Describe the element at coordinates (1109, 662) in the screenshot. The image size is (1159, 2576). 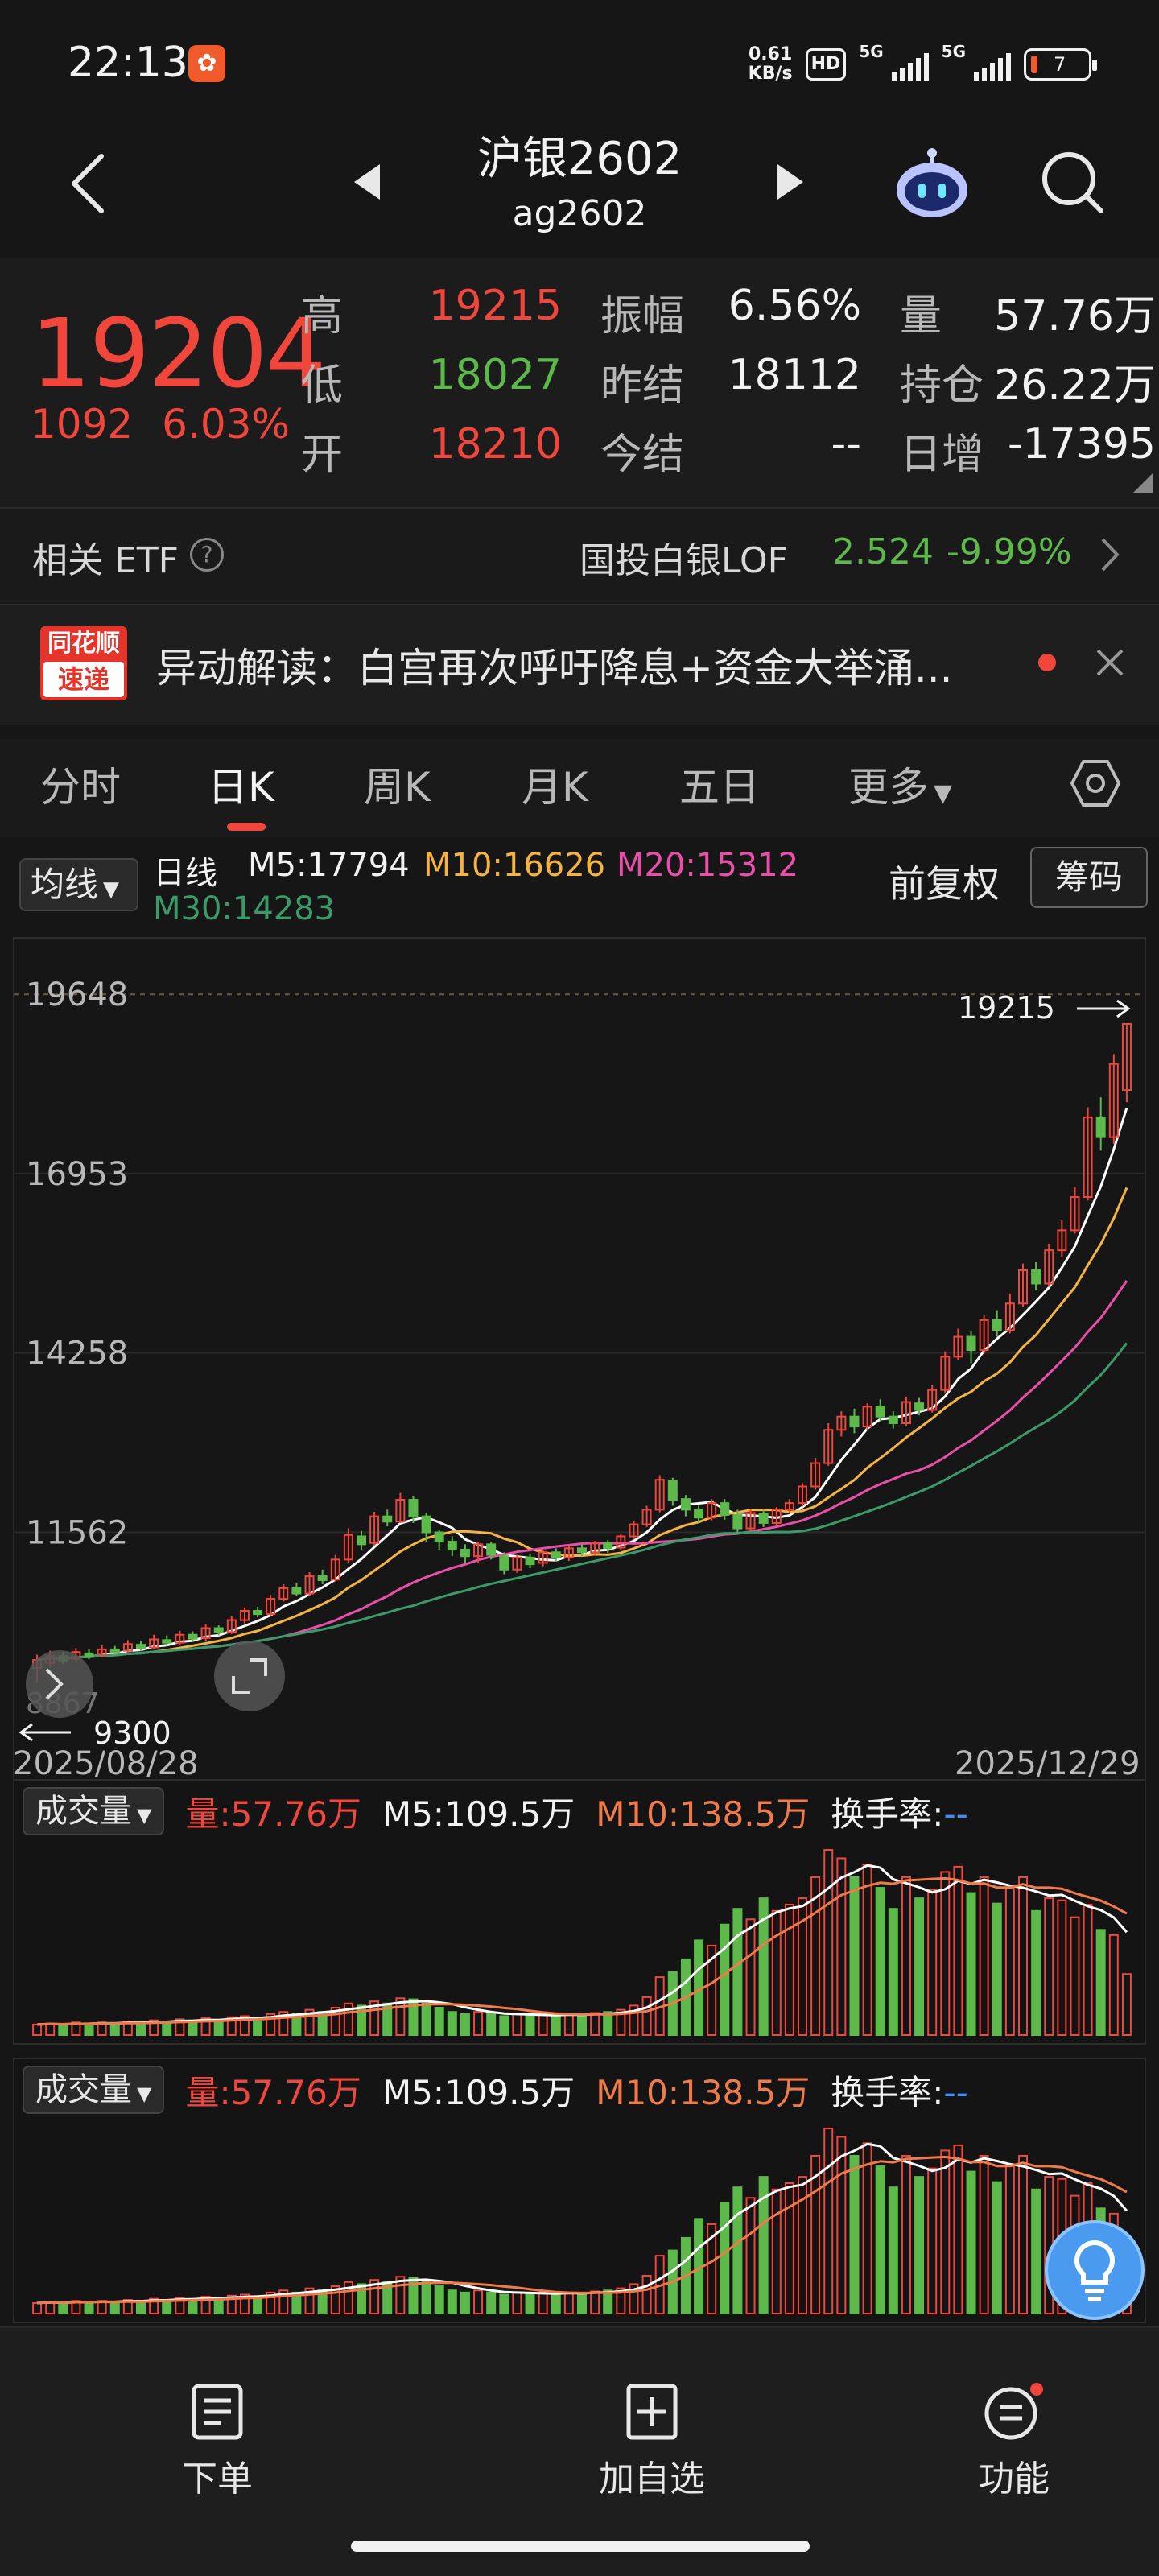
I see `close-icon` at that location.